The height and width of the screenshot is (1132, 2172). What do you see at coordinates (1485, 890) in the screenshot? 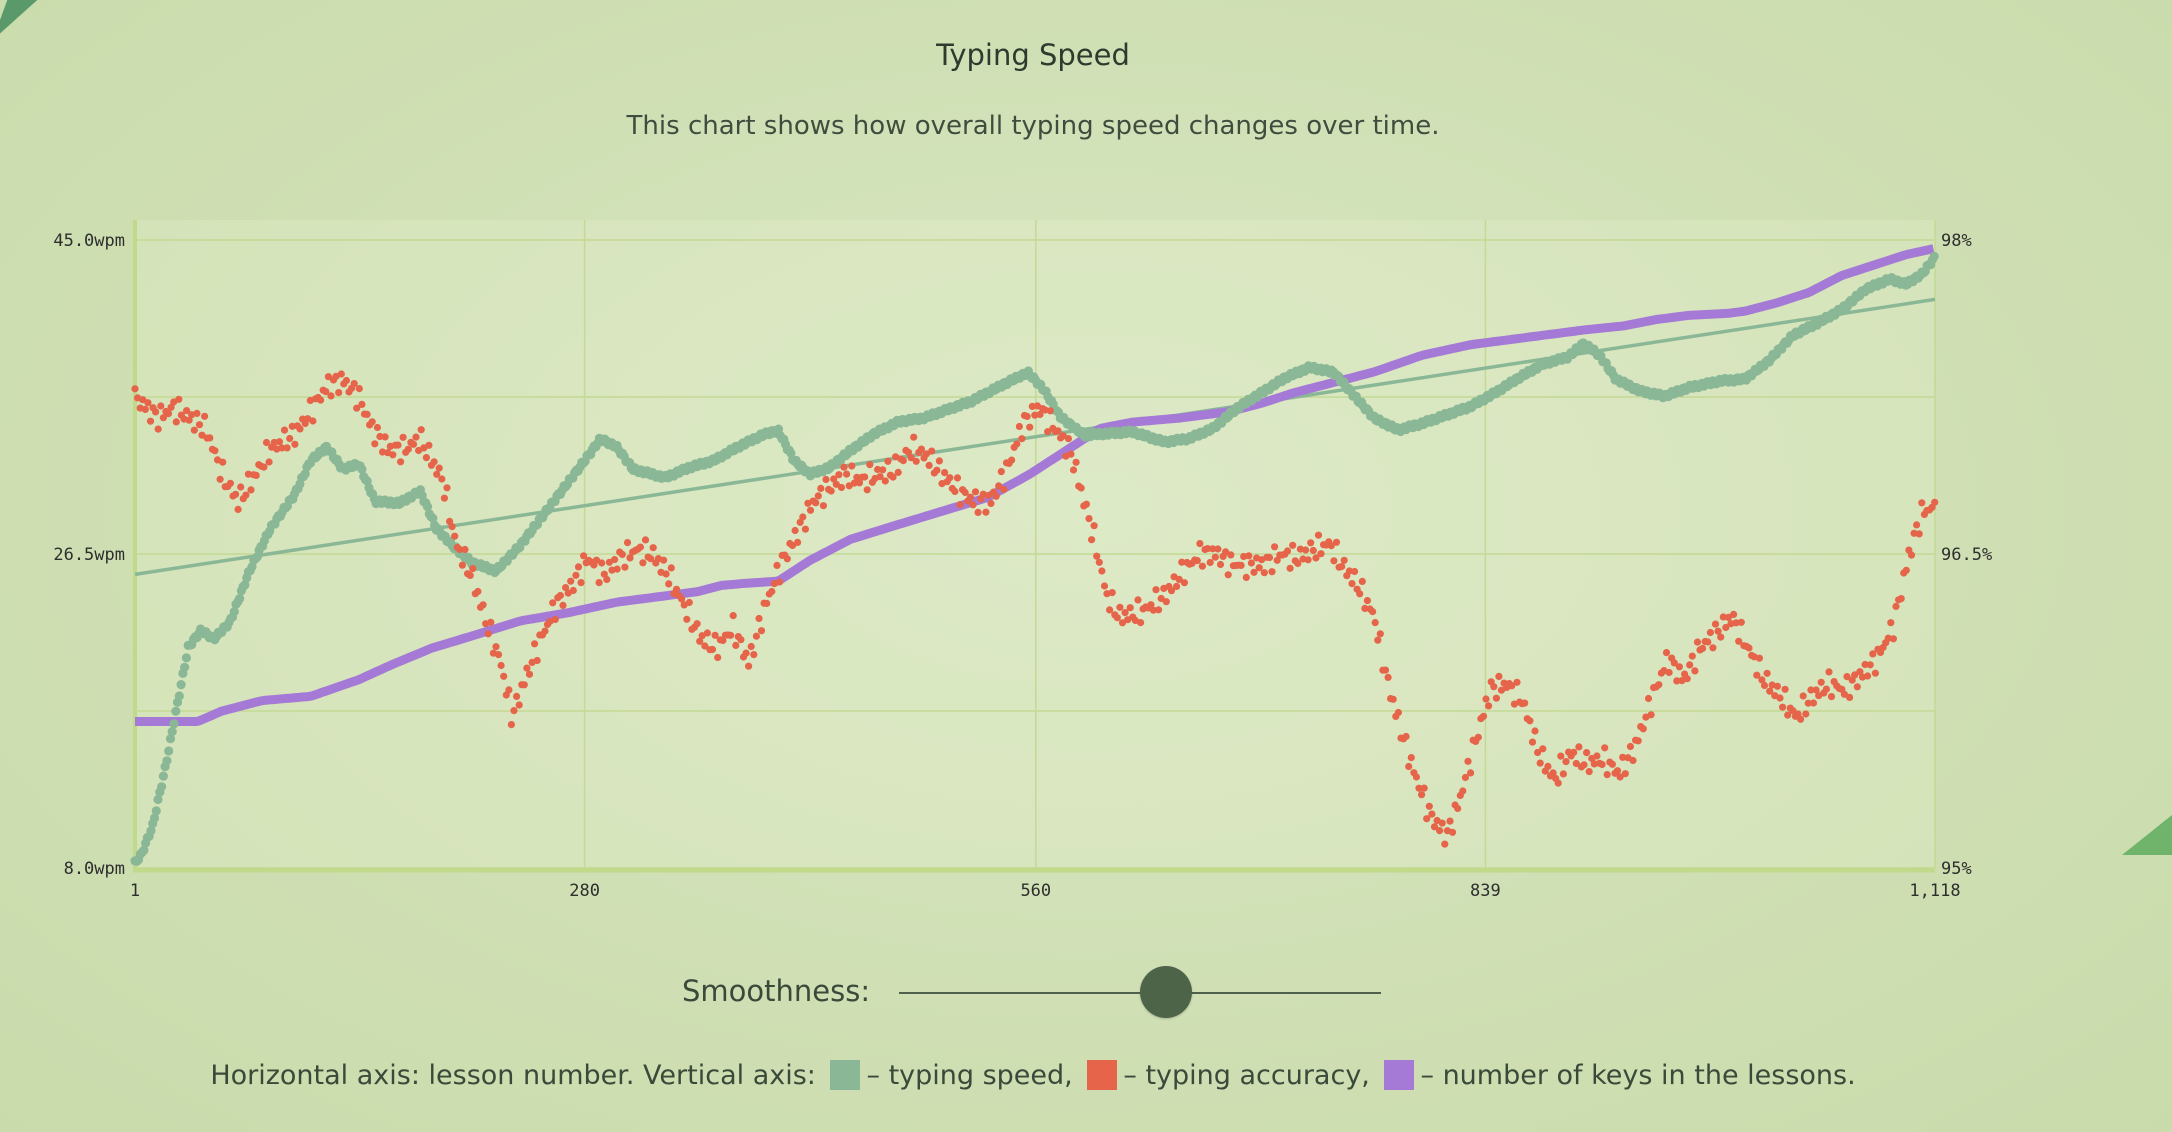
I see `x-tick-label: 839` at bounding box center [1485, 890].